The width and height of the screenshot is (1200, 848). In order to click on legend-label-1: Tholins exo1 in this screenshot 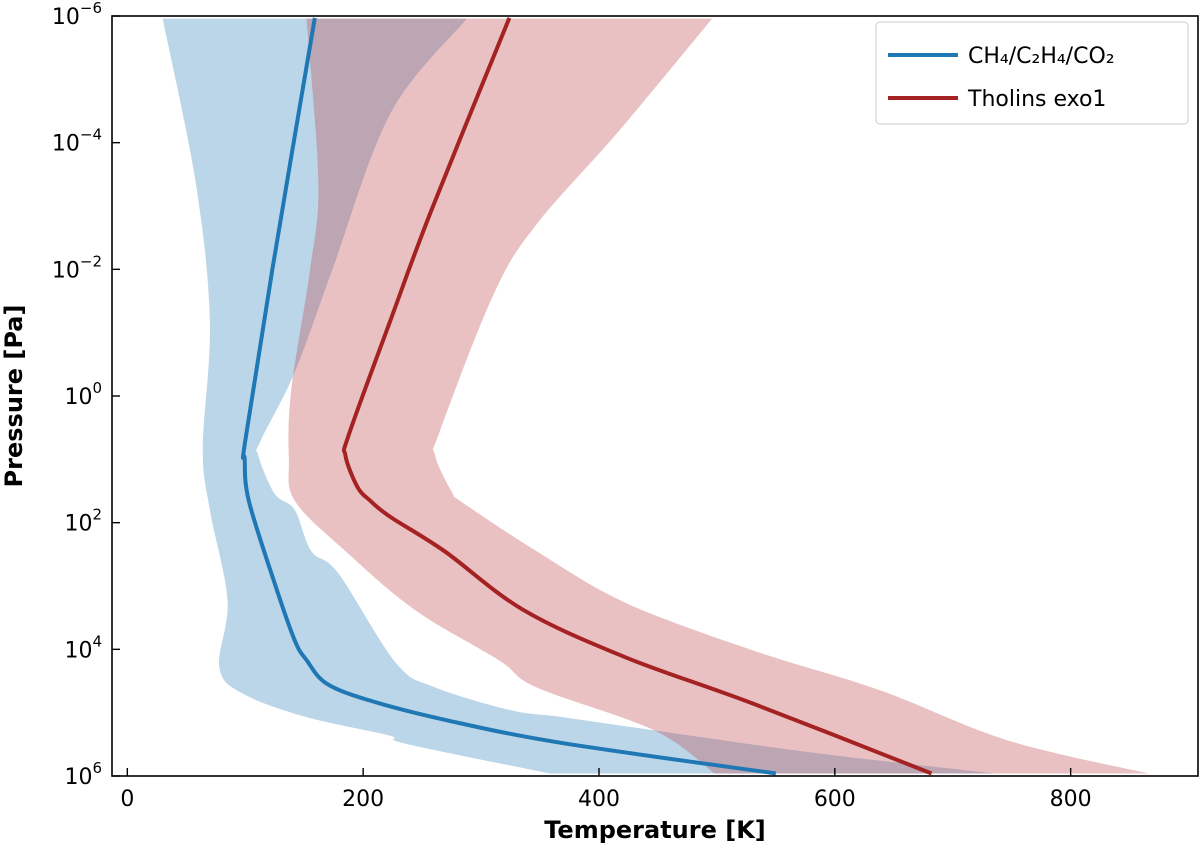, I will do `click(1036, 99)`.